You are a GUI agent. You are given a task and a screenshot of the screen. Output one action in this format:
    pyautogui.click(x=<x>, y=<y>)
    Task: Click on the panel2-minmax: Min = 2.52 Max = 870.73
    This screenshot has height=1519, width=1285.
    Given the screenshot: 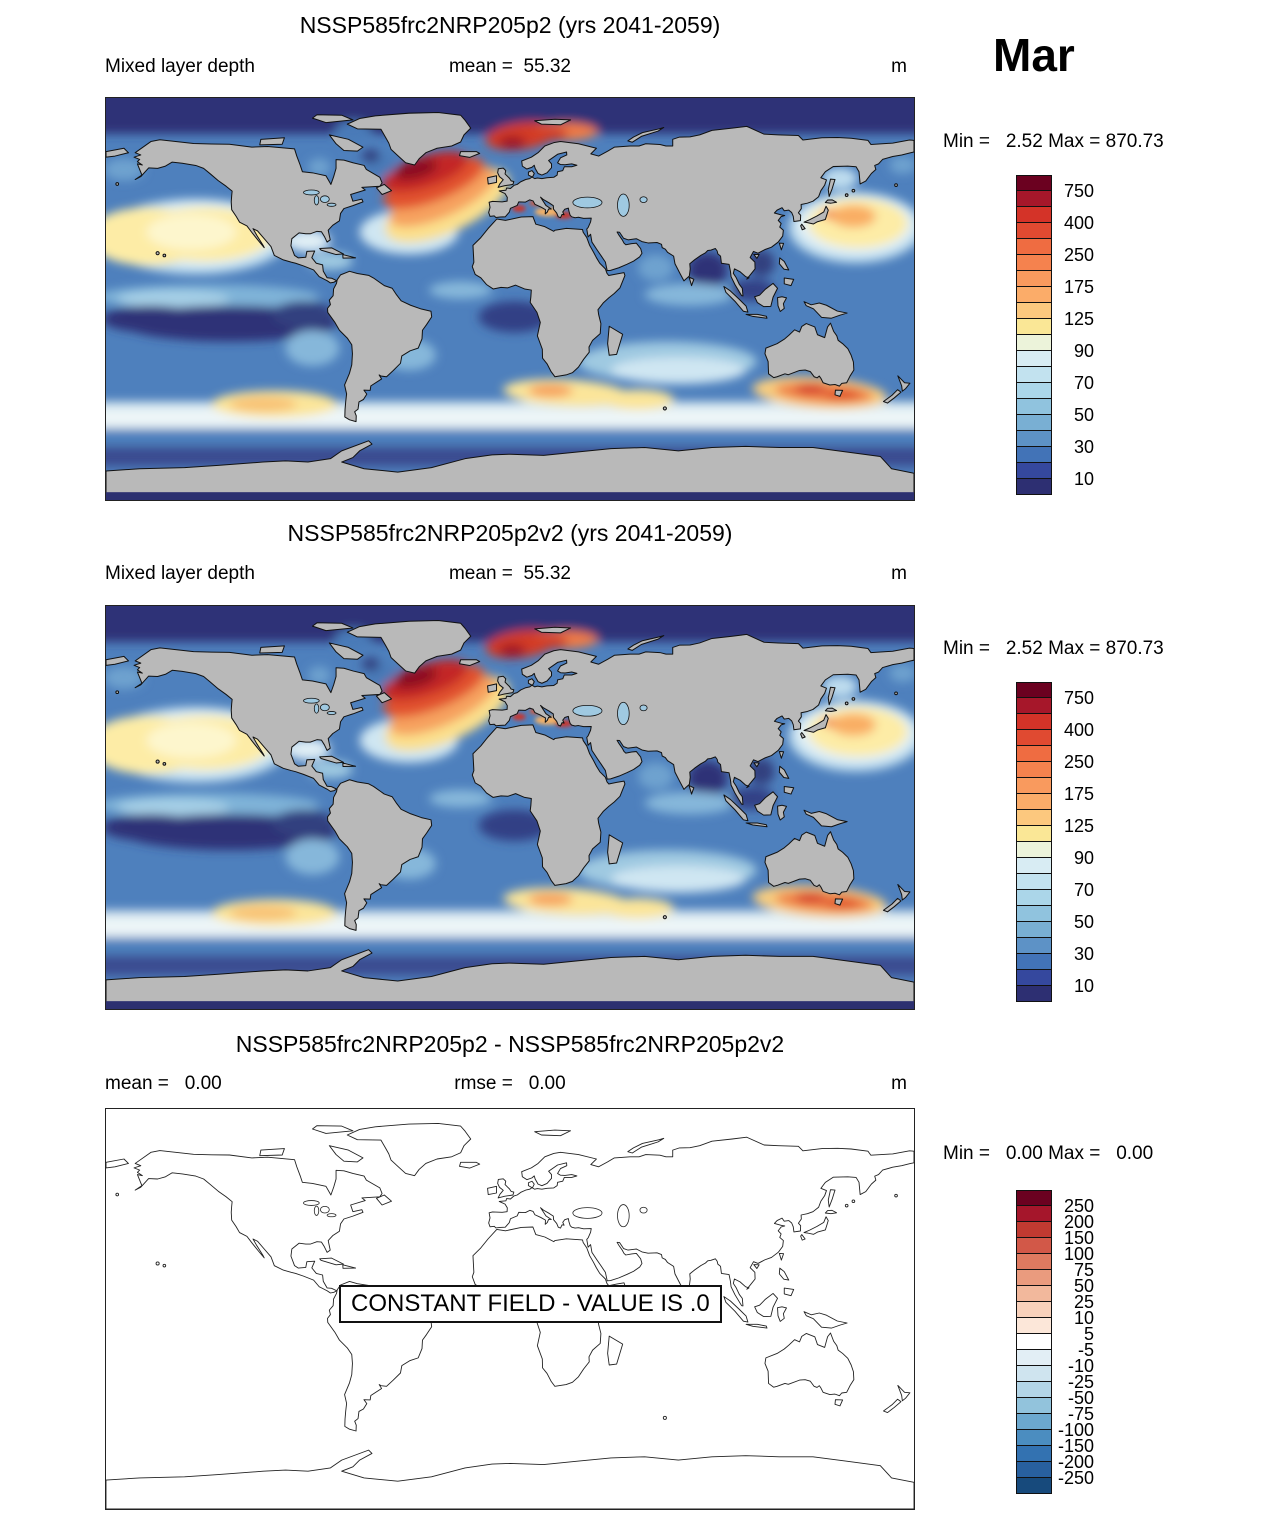 What is the action you would take?
    pyautogui.click(x=1053, y=648)
    